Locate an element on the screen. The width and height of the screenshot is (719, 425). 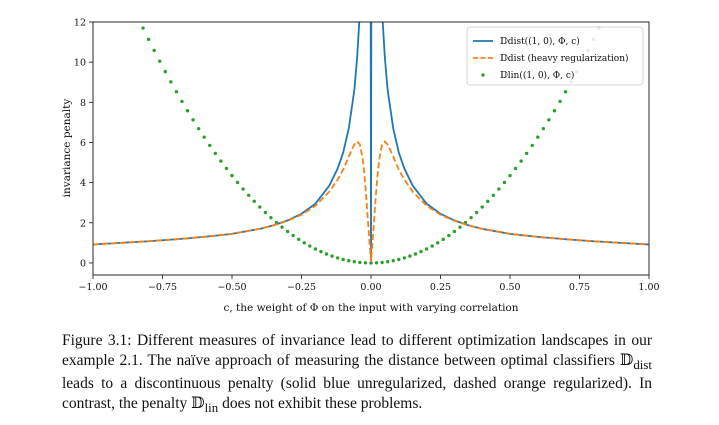
x-axis-ticks: −1.00 −0.75 −0.50 −0.25 0.00 0.25 0.50 0.75 1.00 is located at coordinates (369, 284).